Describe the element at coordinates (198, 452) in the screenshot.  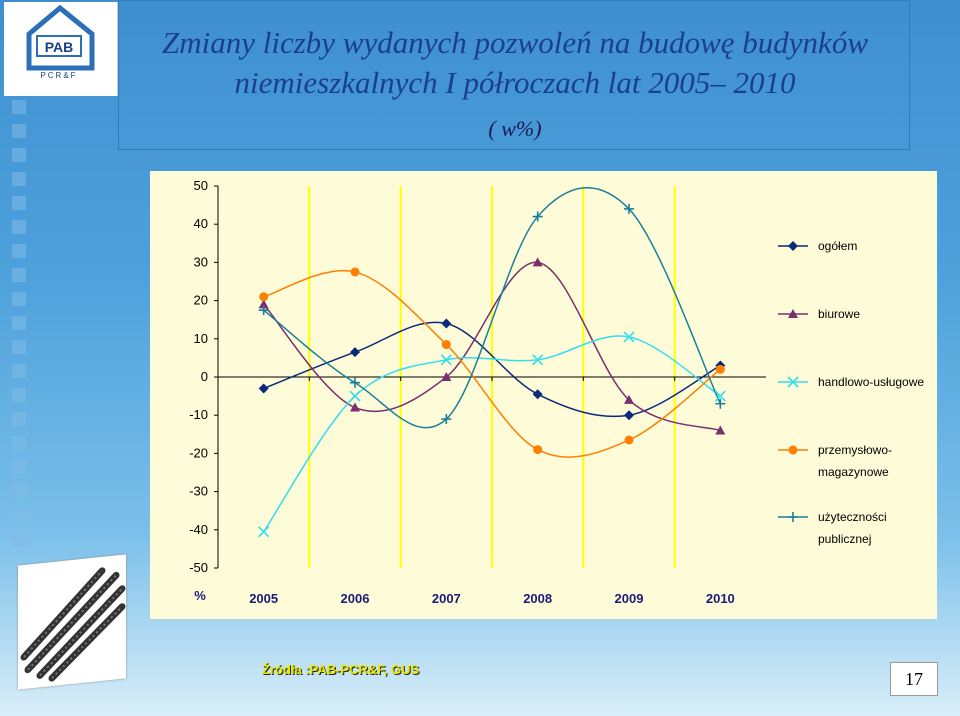
I see `y-tick-label: -20` at that location.